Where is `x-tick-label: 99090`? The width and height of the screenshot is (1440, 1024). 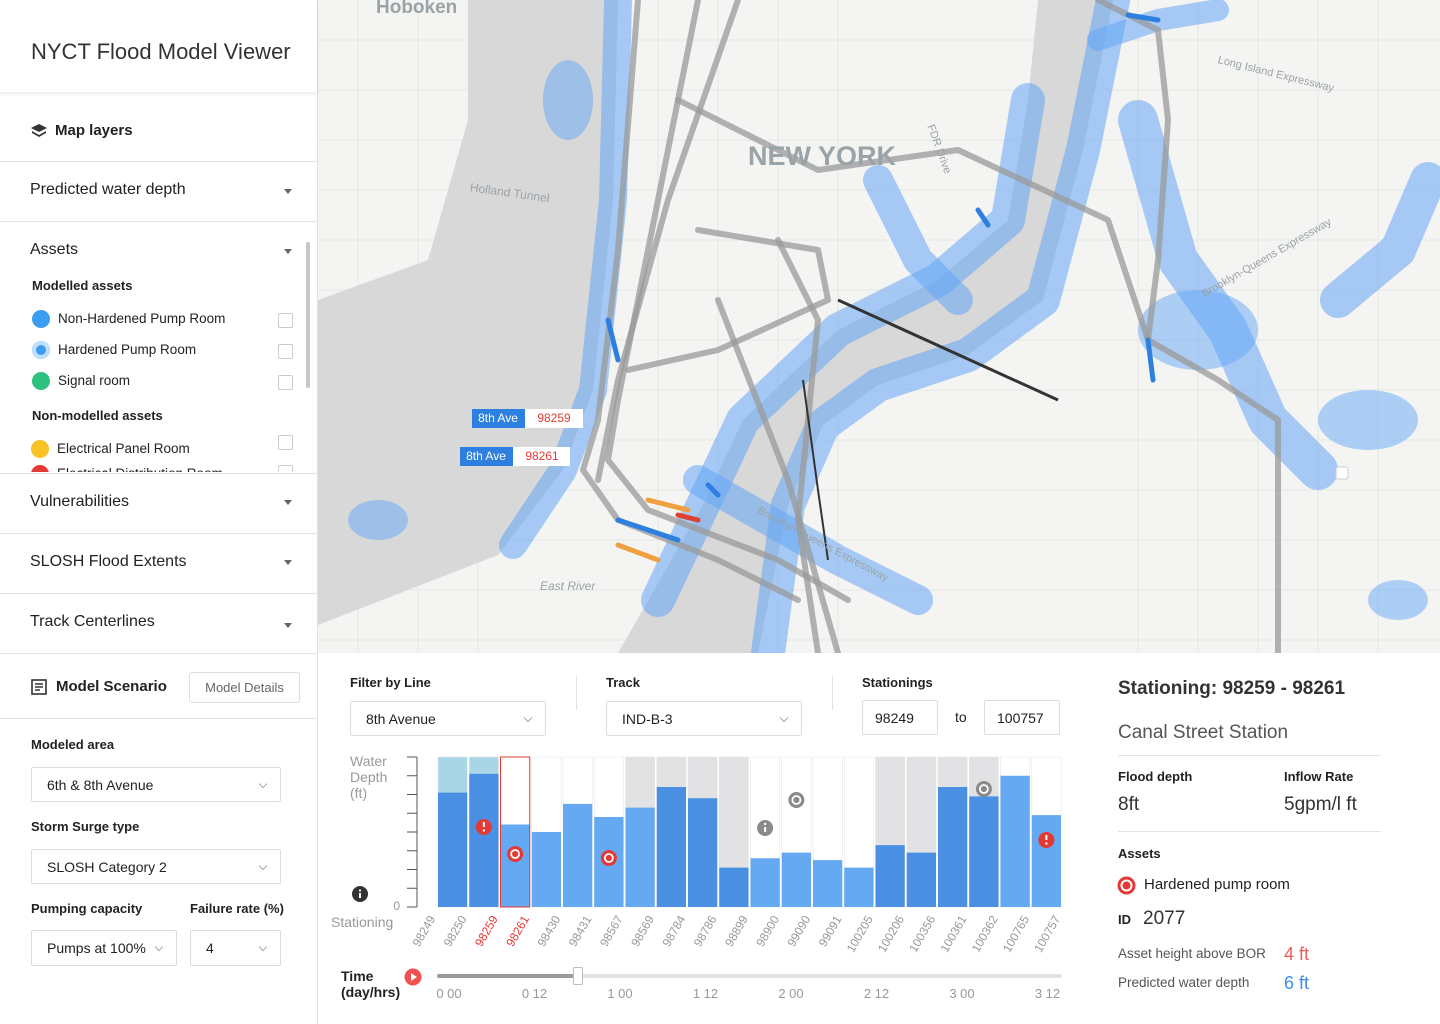
x-tick-label: 99090 is located at coordinates (799, 931).